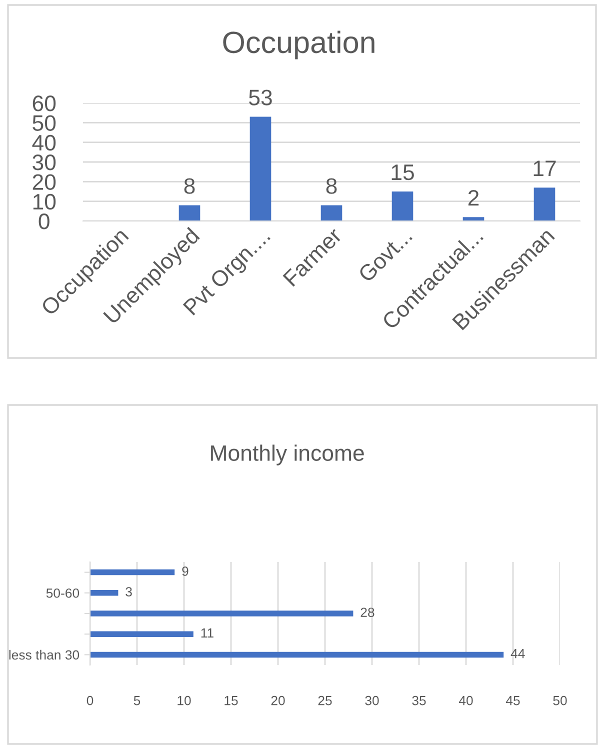 Image resolution: width=598 pixels, height=745 pixels. I want to click on x-tick-label: 20, so click(278, 701).